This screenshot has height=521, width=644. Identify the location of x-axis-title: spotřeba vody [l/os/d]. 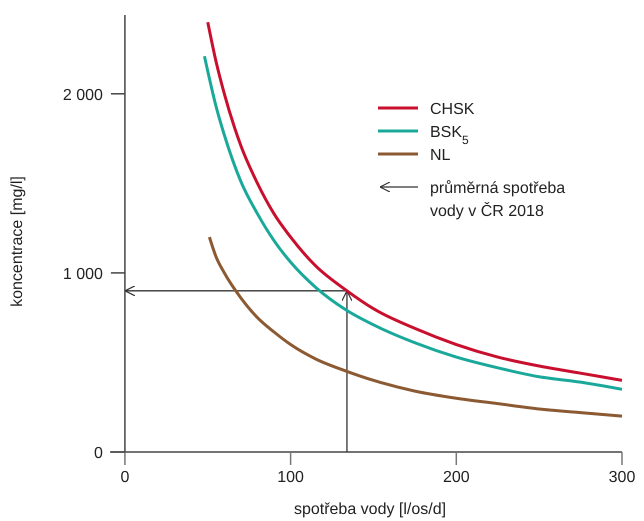
(370, 509).